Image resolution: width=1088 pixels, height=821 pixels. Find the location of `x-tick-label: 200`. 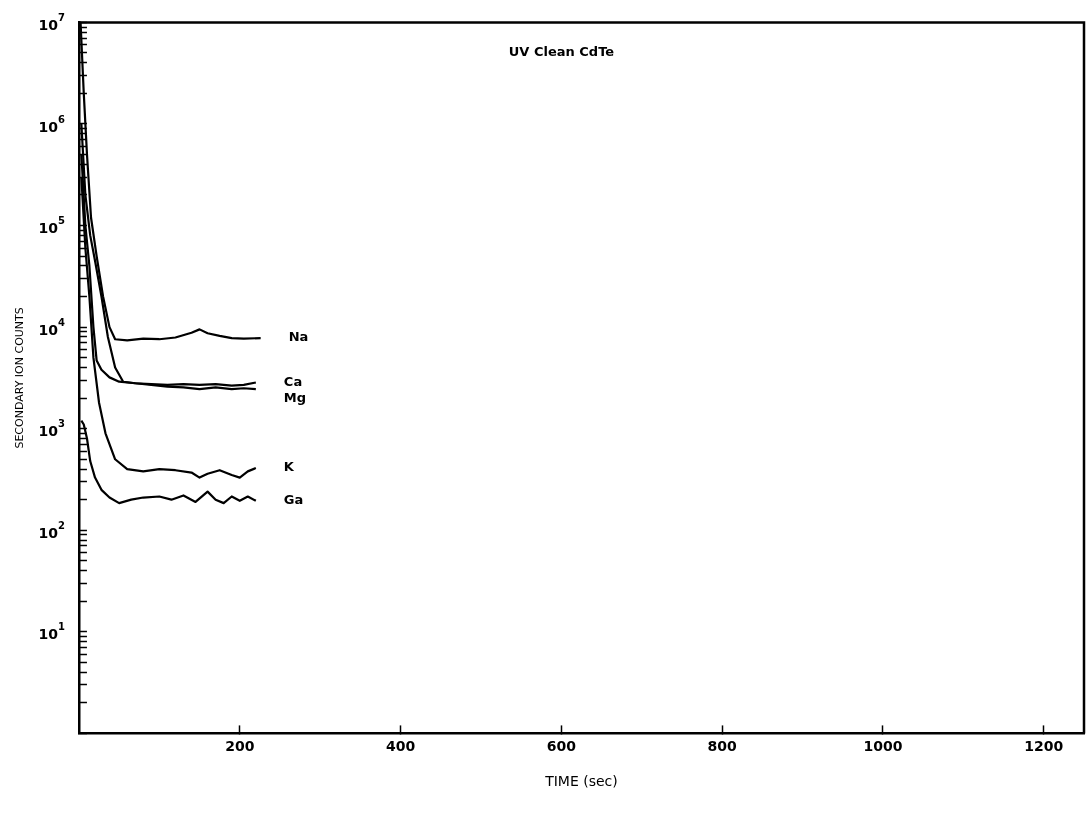

x-tick-label: 200 is located at coordinates (240, 746).